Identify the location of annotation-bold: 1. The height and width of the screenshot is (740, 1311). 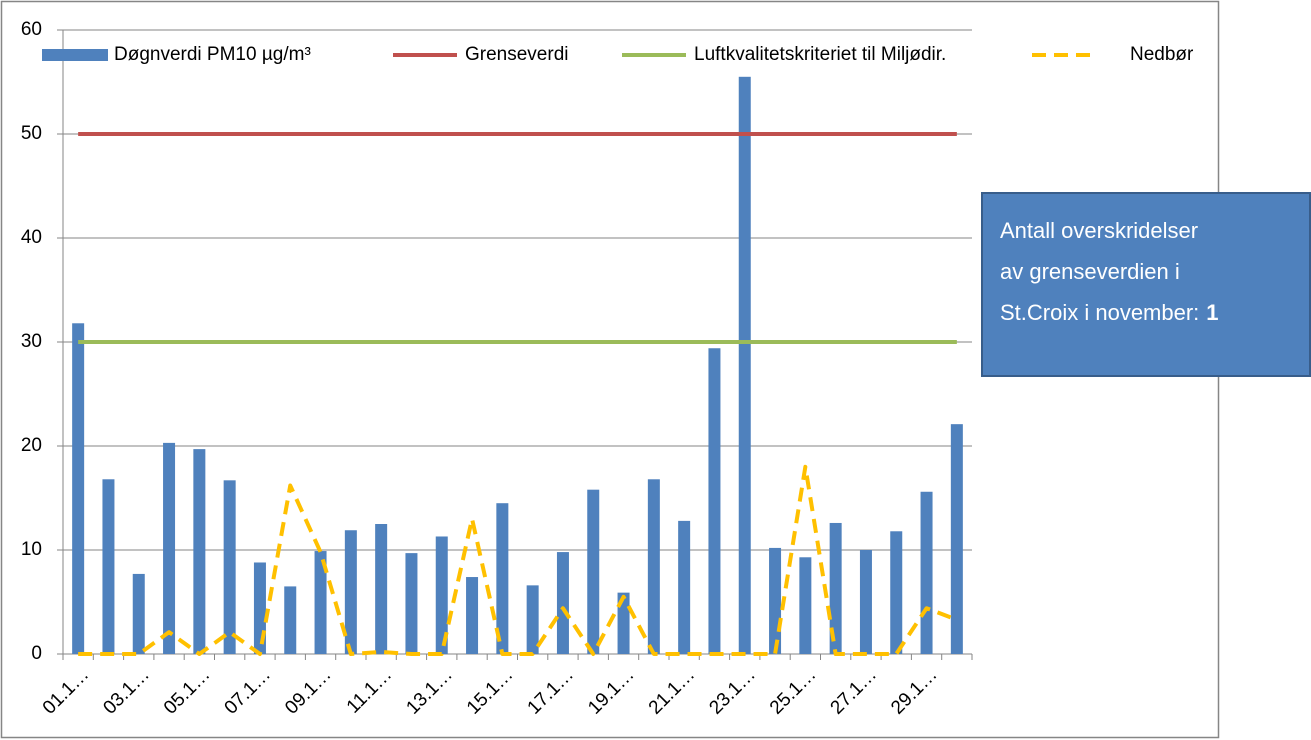
(1212, 312).